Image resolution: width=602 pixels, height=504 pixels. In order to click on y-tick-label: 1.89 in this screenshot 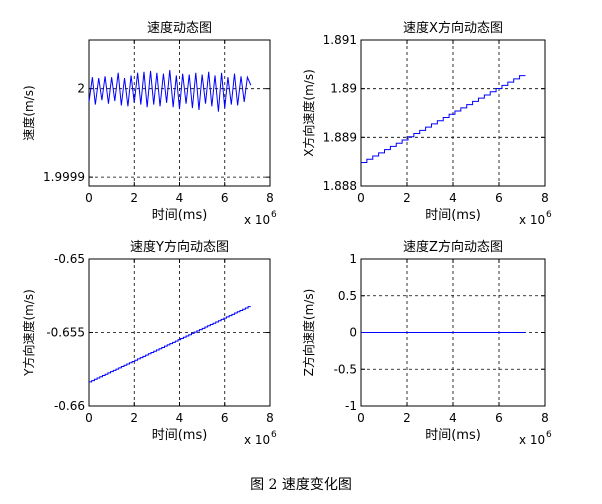, I will do `click(343, 89)`.